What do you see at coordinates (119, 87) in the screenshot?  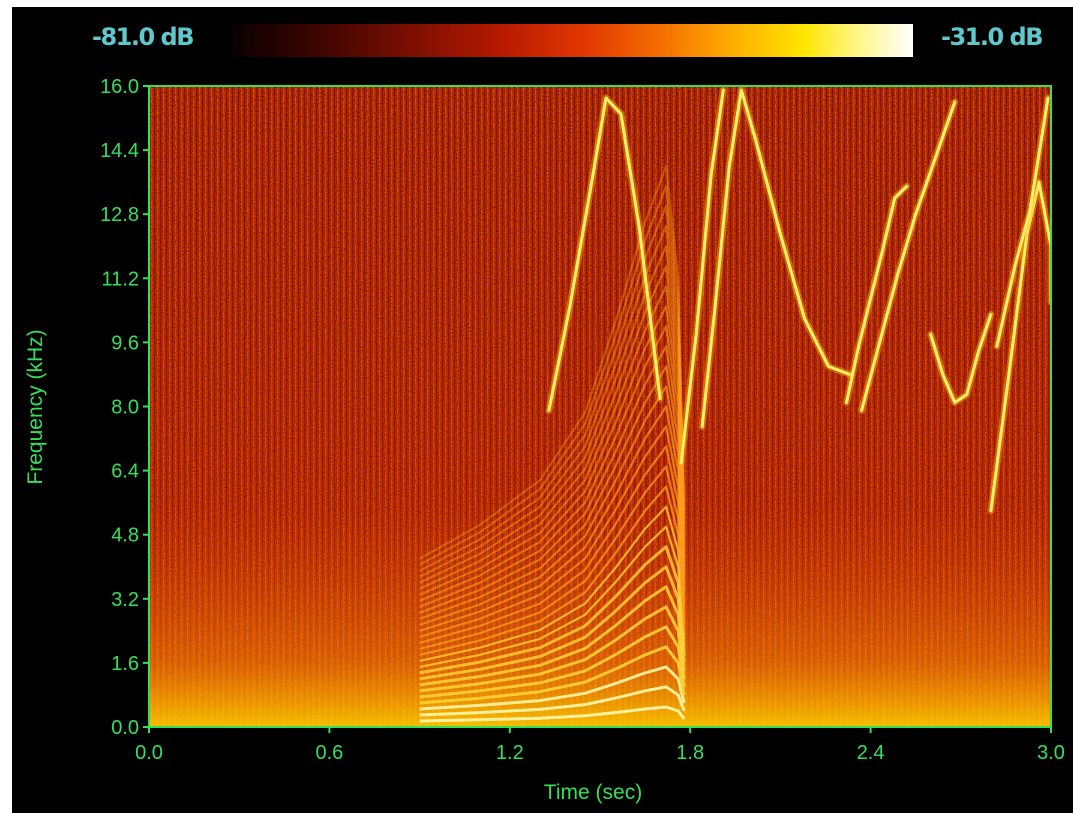 I see `y-tick-label: 16.0` at bounding box center [119, 87].